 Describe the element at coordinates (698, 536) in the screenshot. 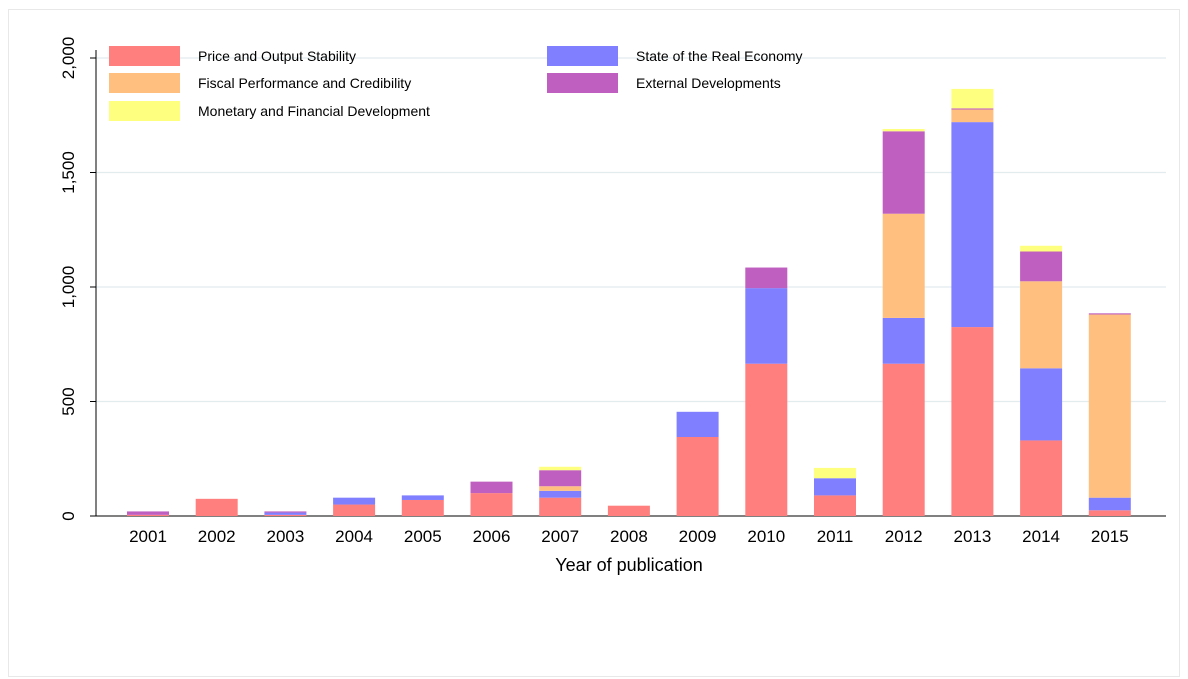

I see `x-tick-label: 2009` at that location.